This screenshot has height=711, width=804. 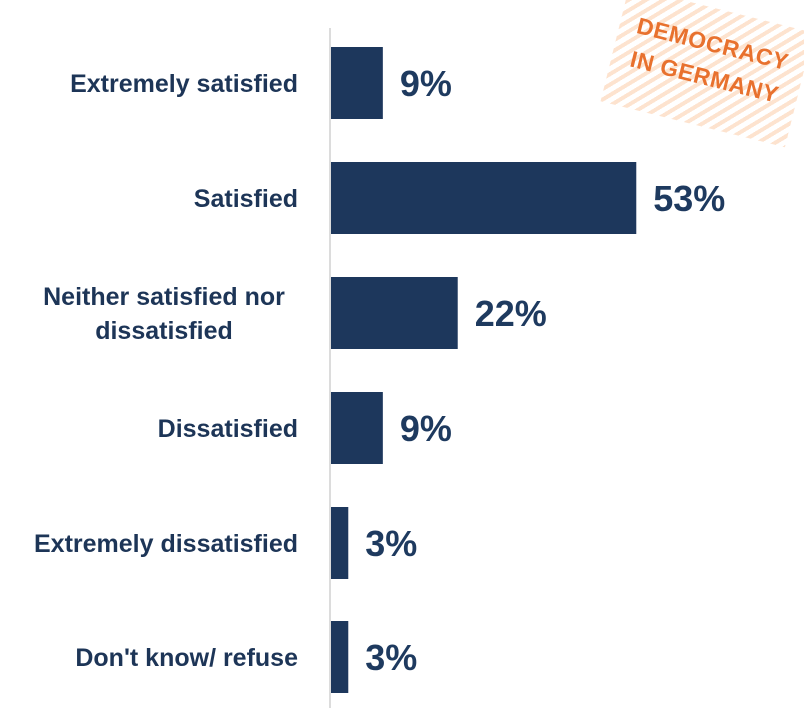 What do you see at coordinates (391, 657) in the screenshot?
I see `value-label-5: 3%` at bounding box center [391, 657].